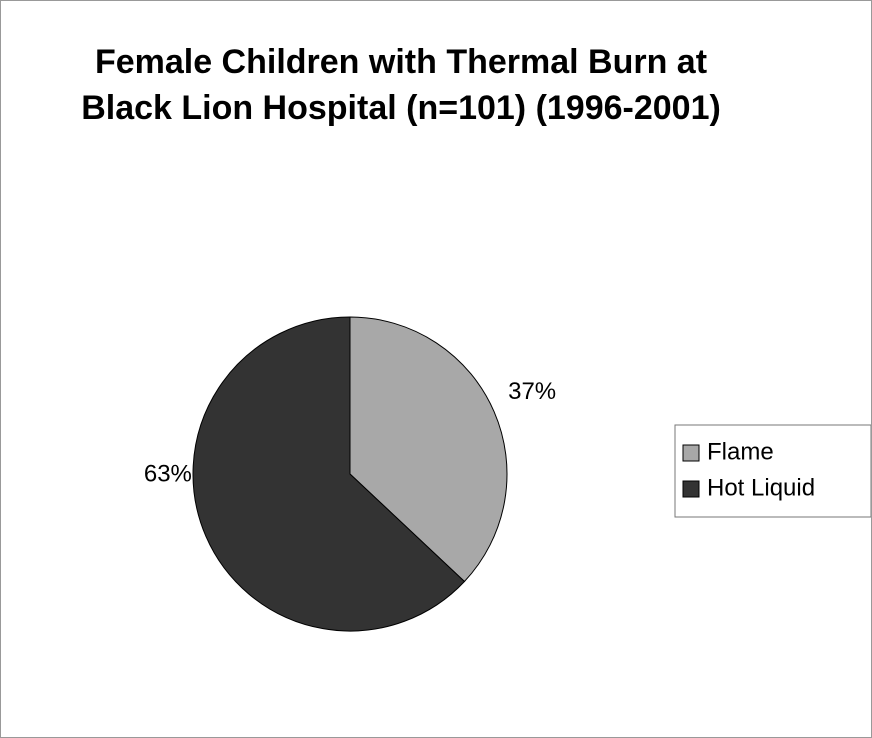 This screenshot has height=738, width=872. What do you see at coordinates (772, 471) in the screenshot?
I see `legend-box` at bounding box center [772, 471].